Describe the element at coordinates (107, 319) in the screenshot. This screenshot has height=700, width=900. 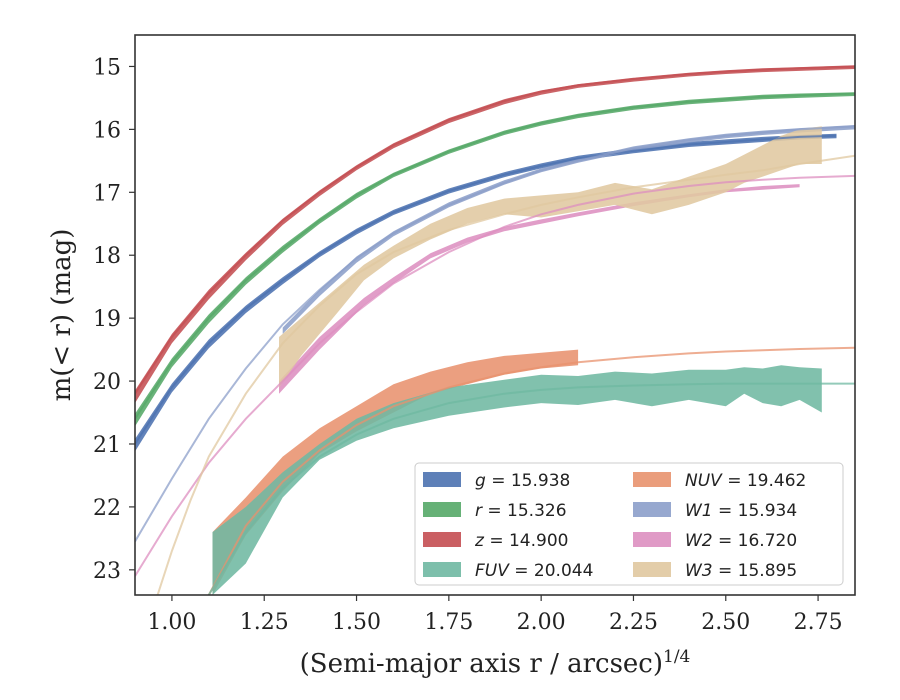
I see `y-tick-label: 19` at that location.